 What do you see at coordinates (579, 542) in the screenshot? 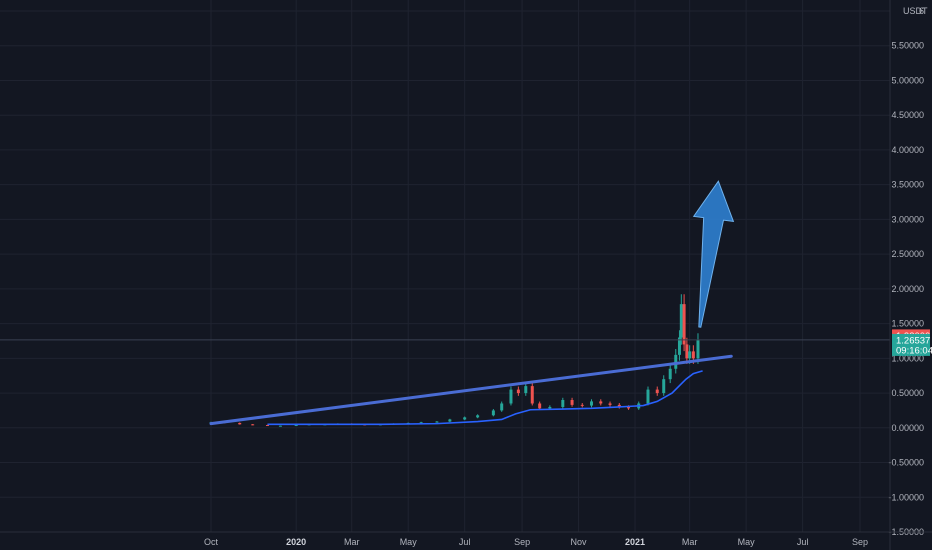
I see `time-tick-label: Nov` at bounding box center [579, 542].